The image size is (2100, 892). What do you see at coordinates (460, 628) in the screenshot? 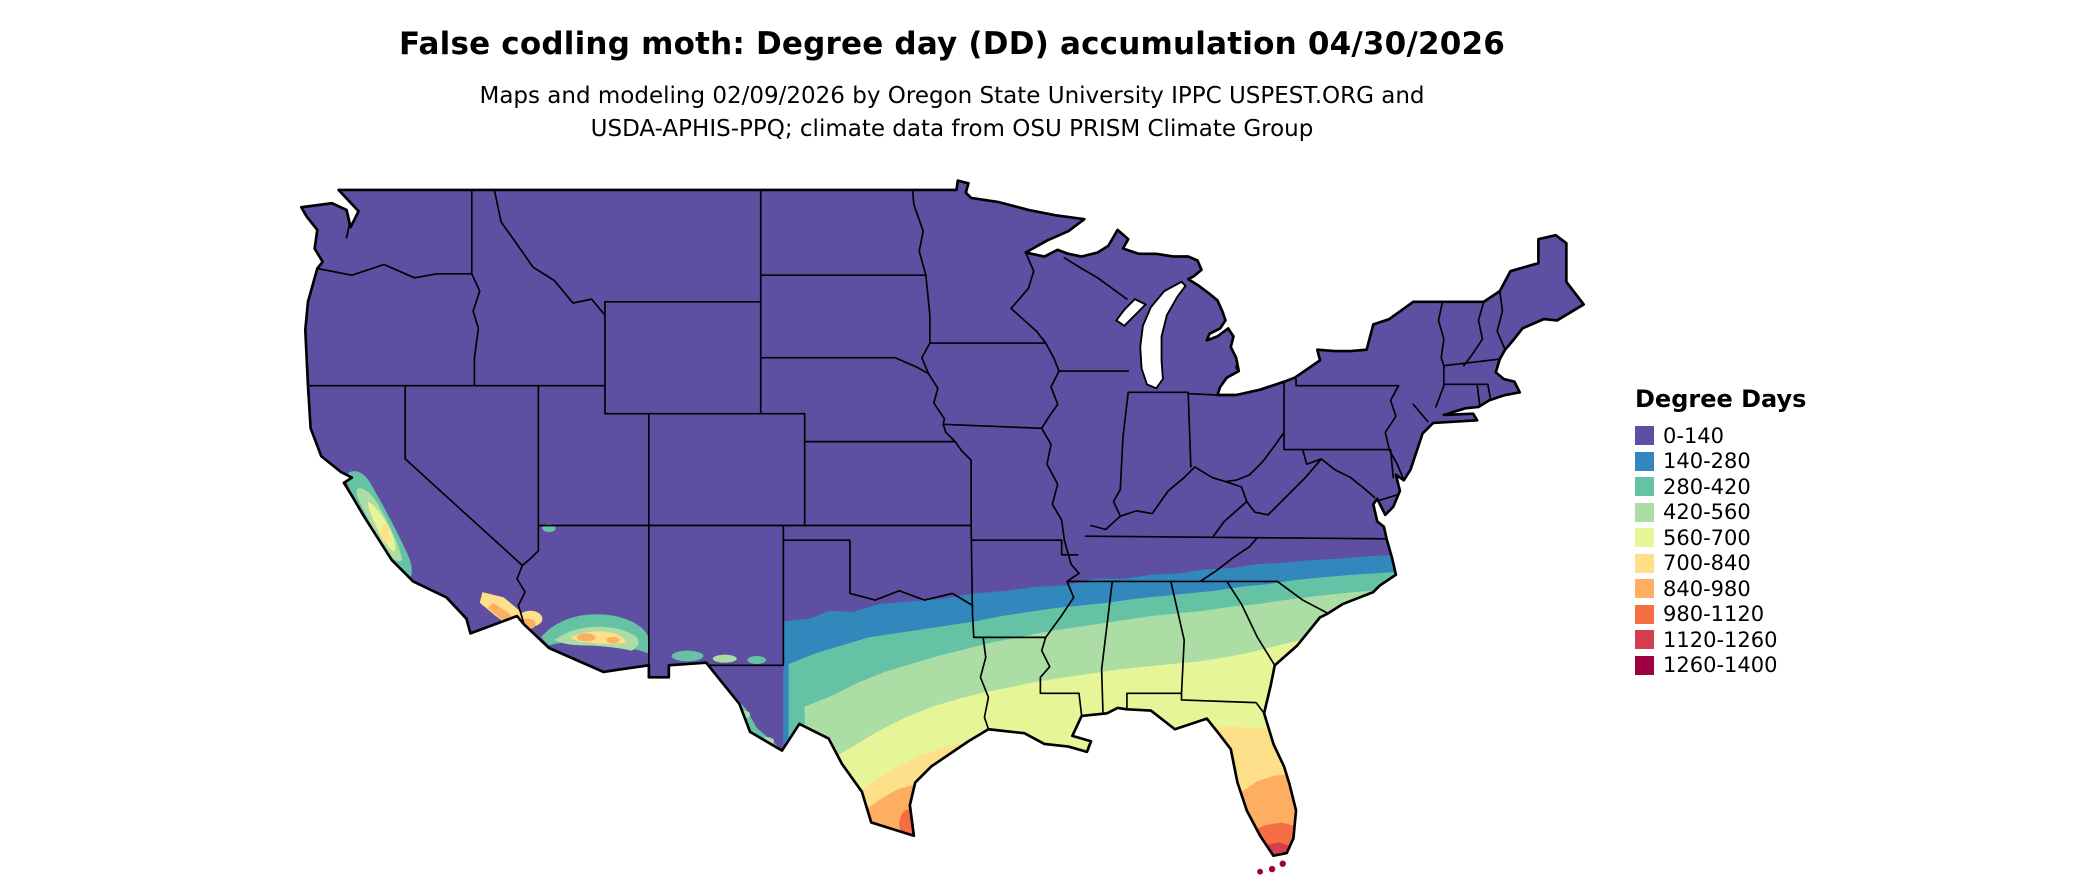
I see `dd-patch-socal-yellow` at bounding box center [460, 628].